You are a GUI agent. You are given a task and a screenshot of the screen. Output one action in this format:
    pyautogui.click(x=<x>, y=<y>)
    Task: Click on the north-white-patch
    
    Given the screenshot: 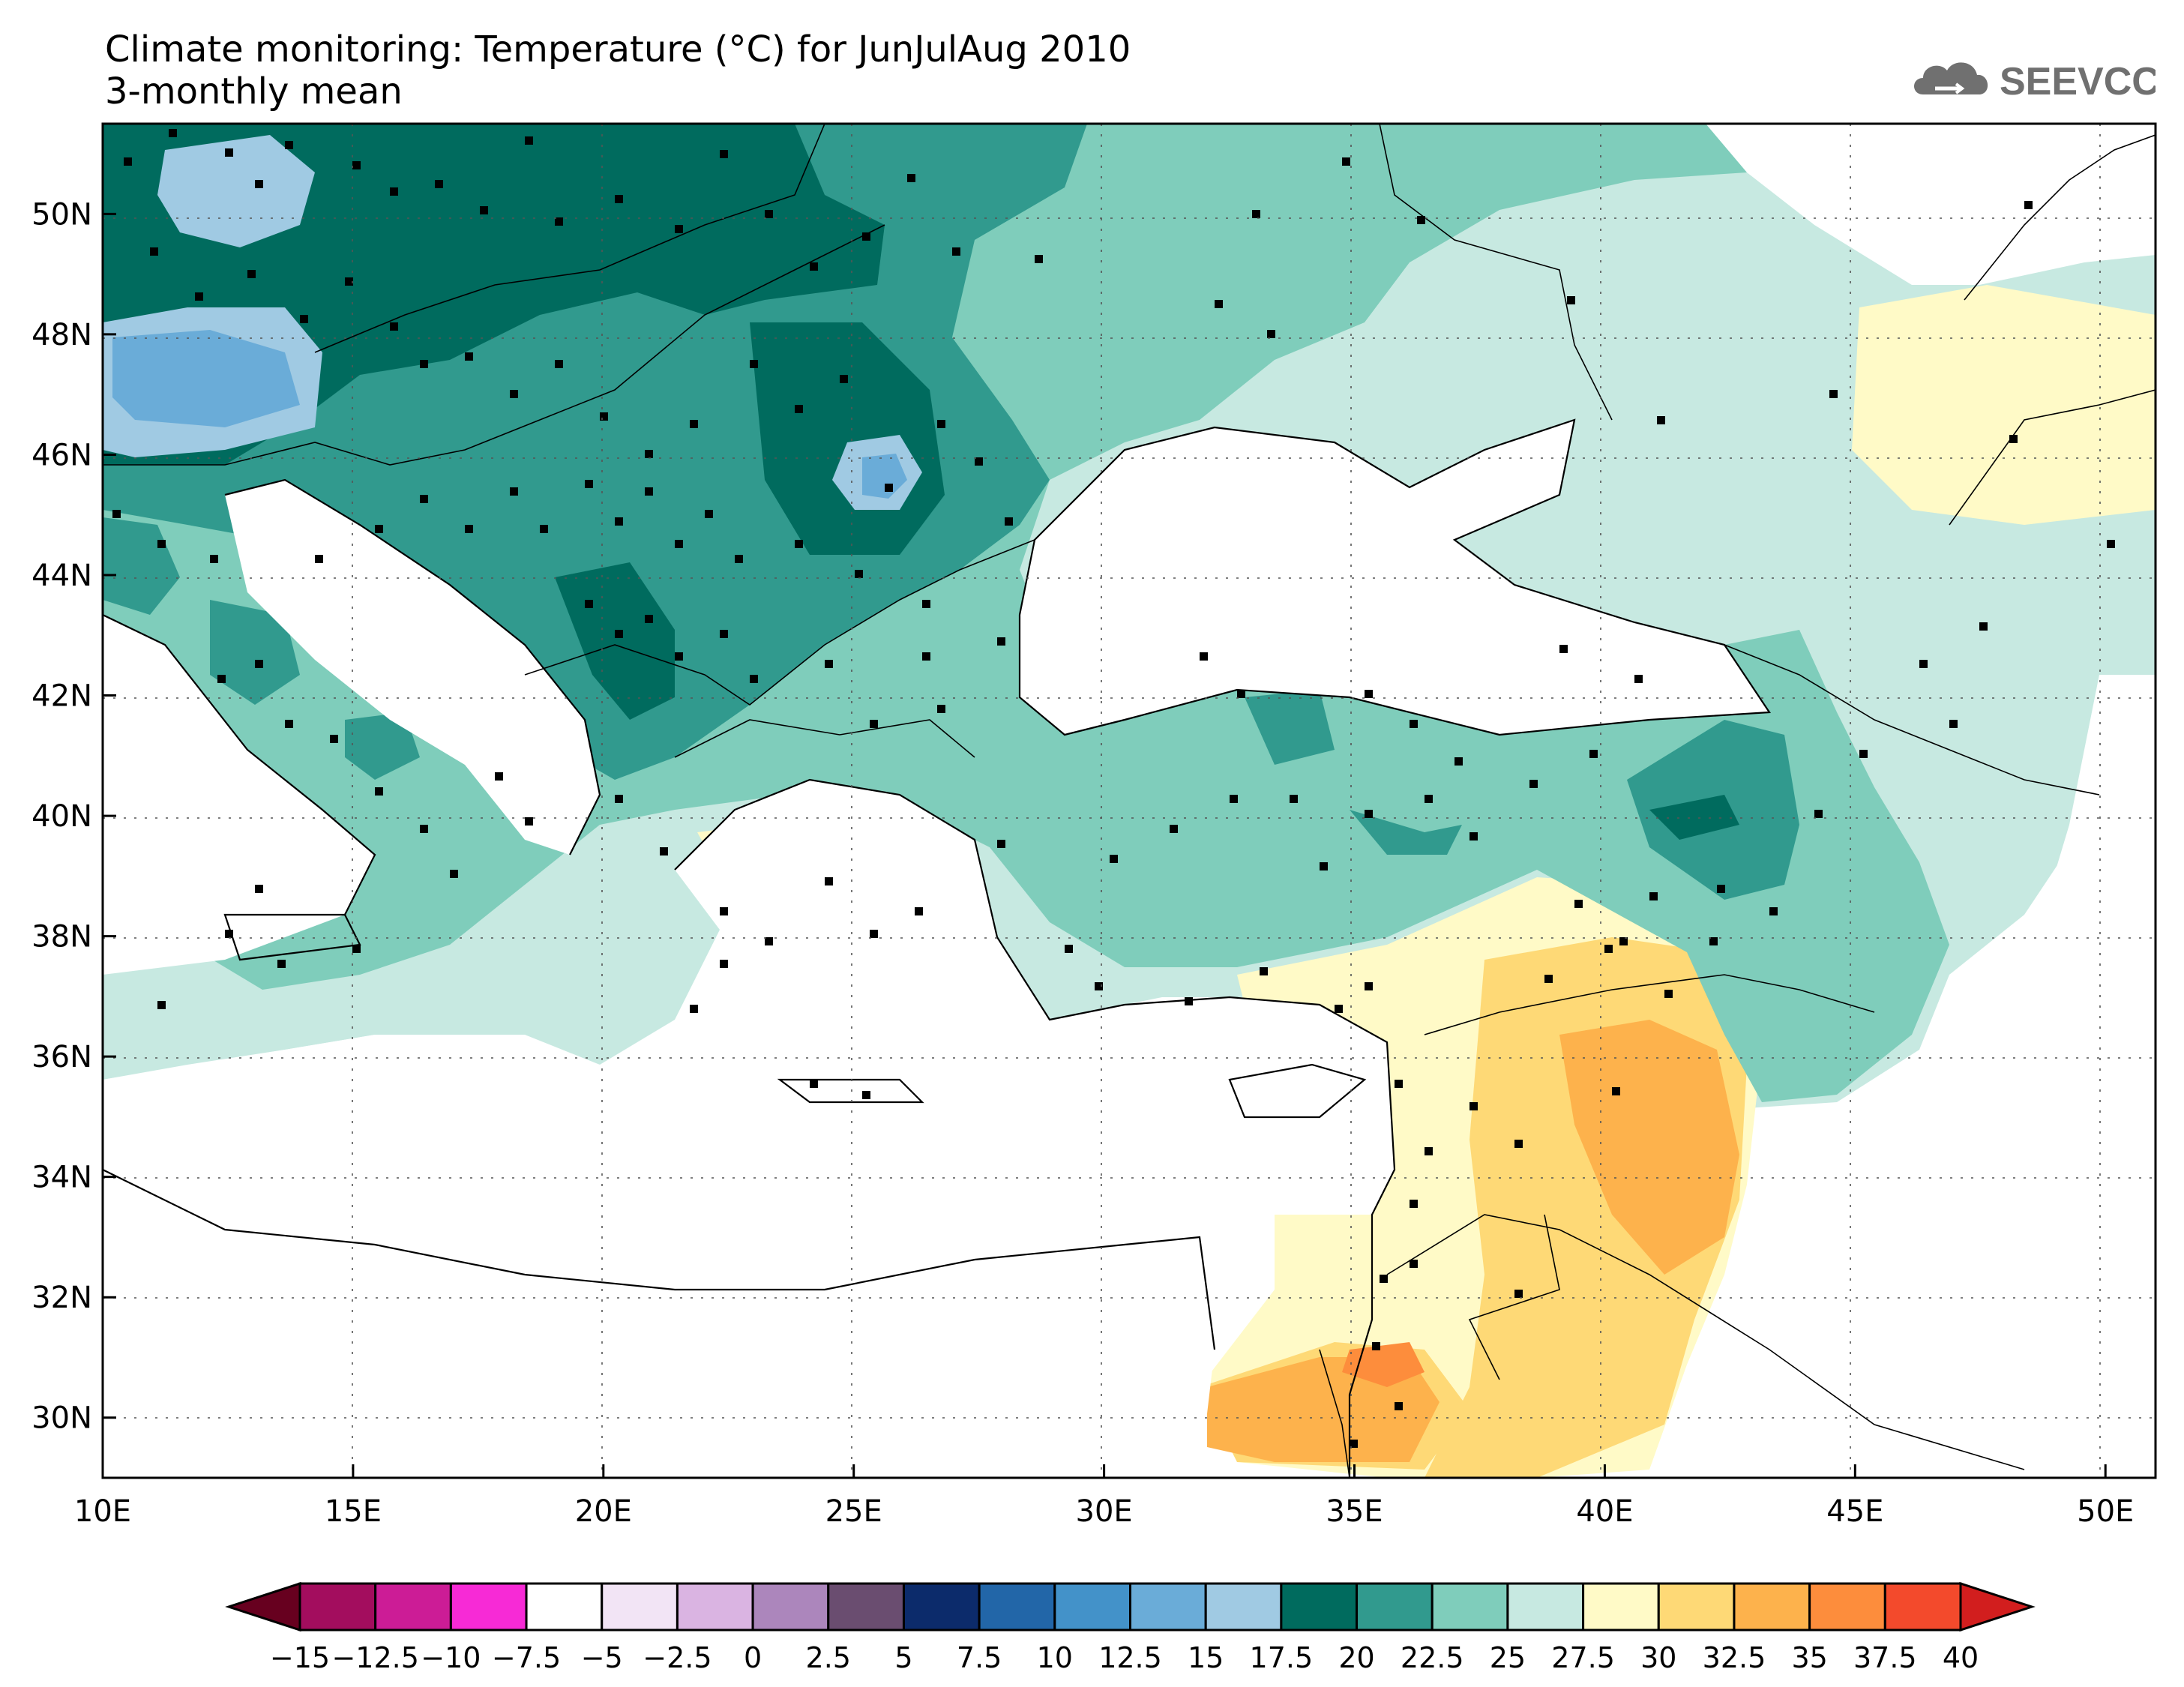 What is the action you would take?
    pyautogui.click(x=1931, y=204)
    